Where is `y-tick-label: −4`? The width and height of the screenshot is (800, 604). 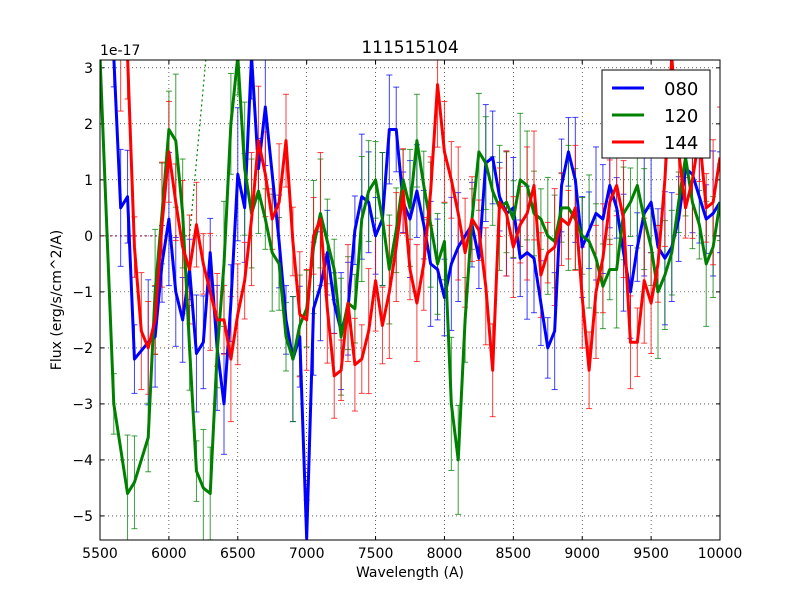 y-tick-label: −4 is located at coordinates (82, 461).